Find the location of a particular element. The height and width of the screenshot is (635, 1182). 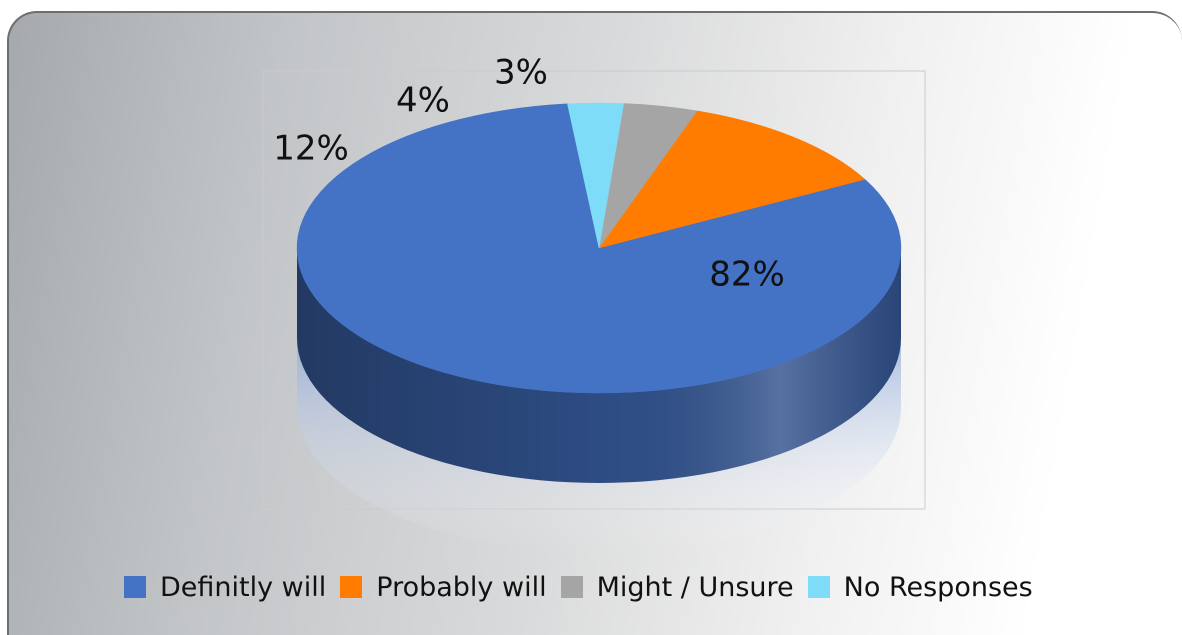

legend-entry-might-unsure: Might / Unsure is located at coordinates (677, 587).